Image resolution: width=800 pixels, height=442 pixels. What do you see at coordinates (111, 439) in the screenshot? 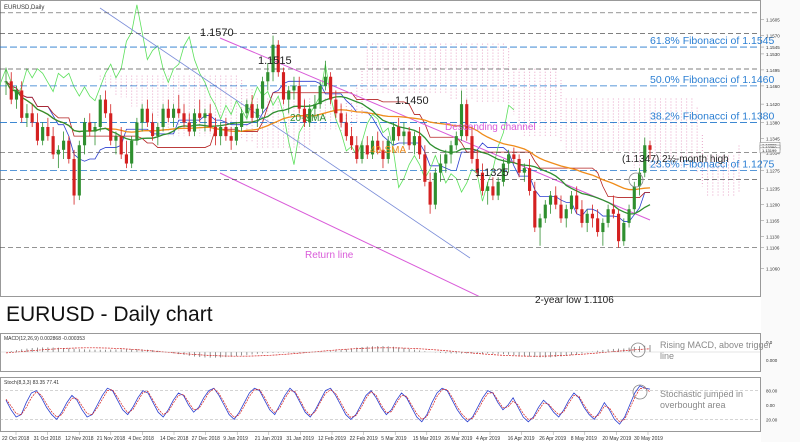
I see `date-tick-label: 21 Nov 2018` at bounding box center [111, 439].